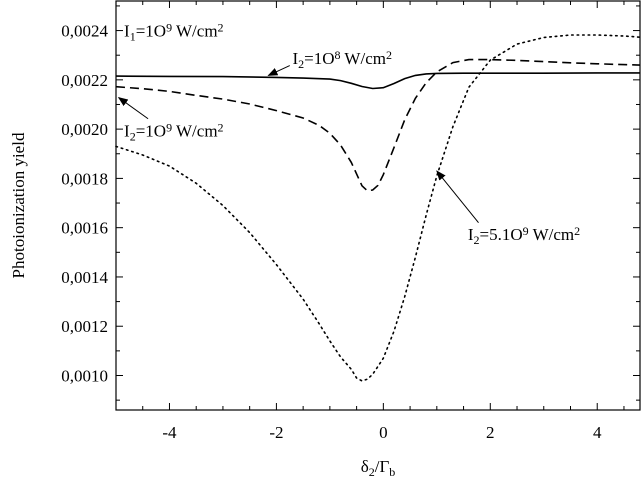 The image size is (641, 487). Describe the element at coordinates (524, 235) in the screenshot. I see `annotation-label: I2=5.1O9 W/cm2` at that location.